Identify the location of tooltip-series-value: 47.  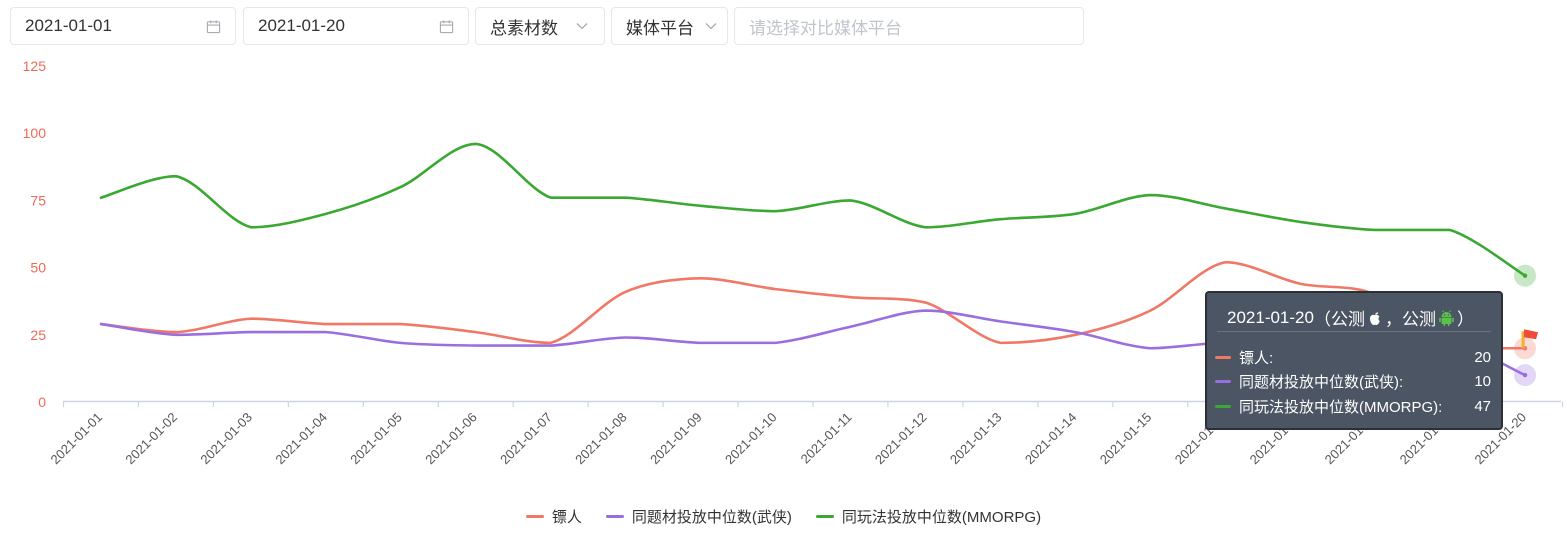
(1482, 406).